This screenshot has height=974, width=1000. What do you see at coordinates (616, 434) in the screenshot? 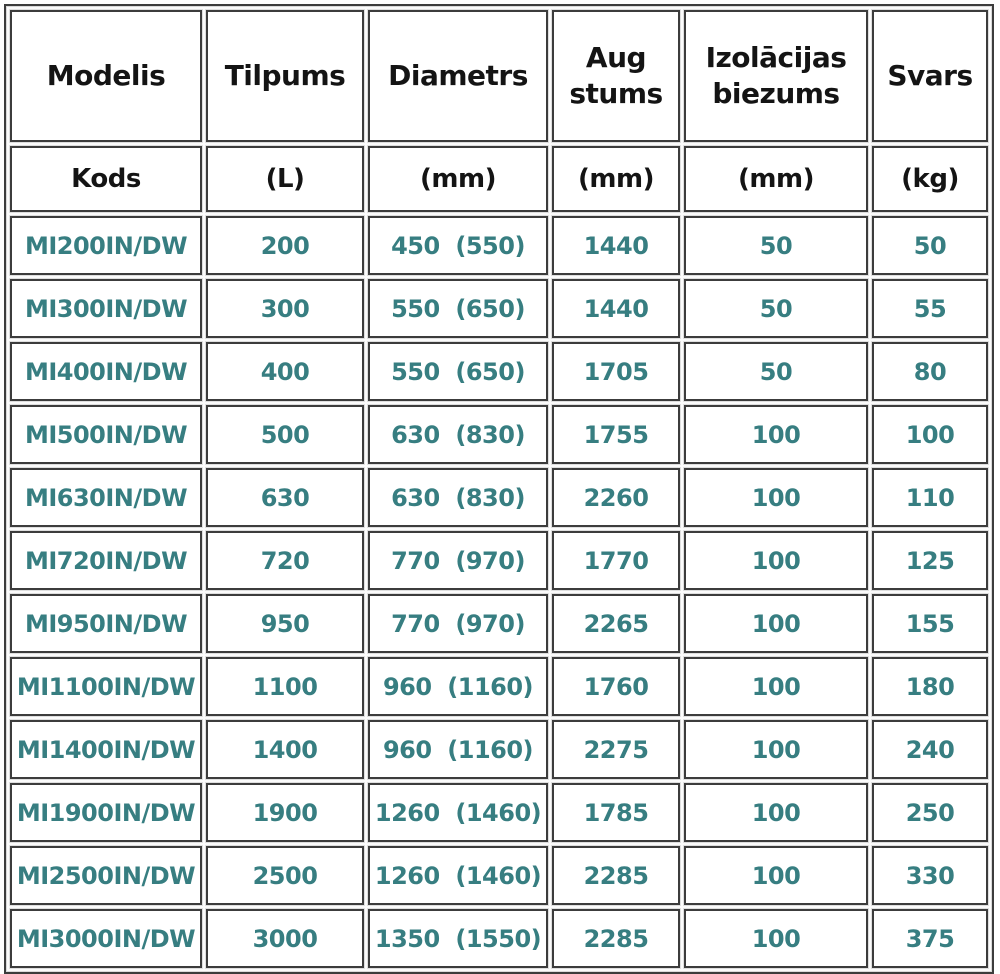
I see `value-cell: 1755` at bounding box center [616, 434].